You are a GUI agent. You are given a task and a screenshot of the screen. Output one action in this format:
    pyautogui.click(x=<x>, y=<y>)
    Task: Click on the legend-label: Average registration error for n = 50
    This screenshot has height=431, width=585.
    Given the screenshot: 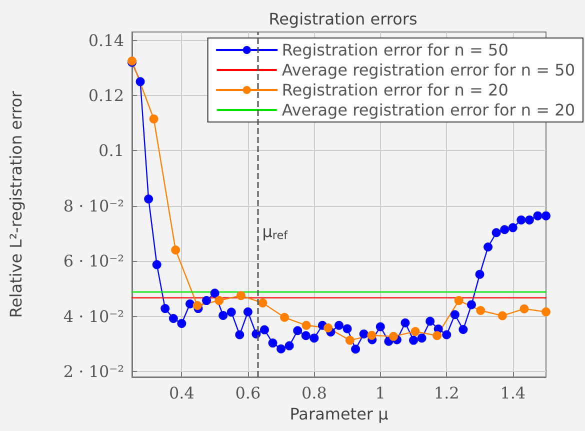 What is the action you would take?
    pyautogui.click(x=428, y=70)
    